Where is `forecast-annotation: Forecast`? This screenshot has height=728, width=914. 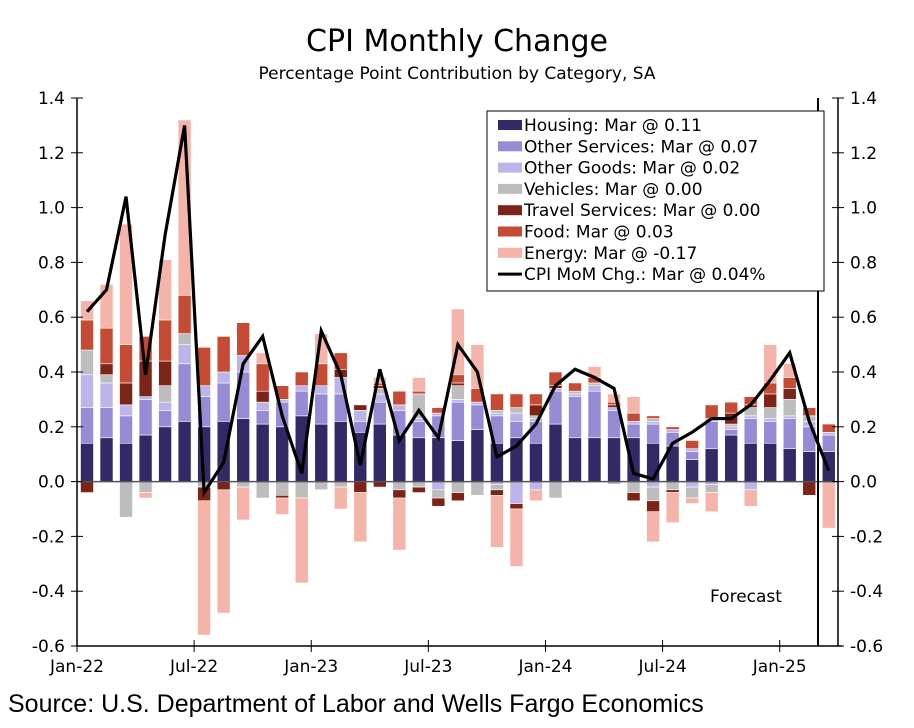
forecast-annotation: Forecast is located at coordinates (746, 597).